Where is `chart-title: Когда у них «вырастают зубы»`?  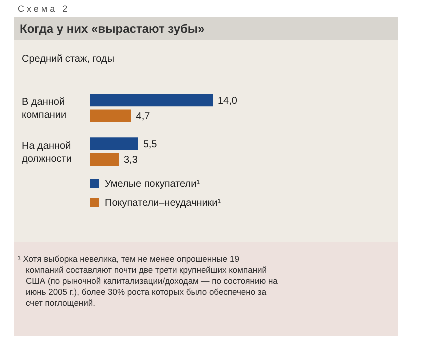
chart-title: Когда у них «вырастают зубы» is located at coordinates (113, 29).